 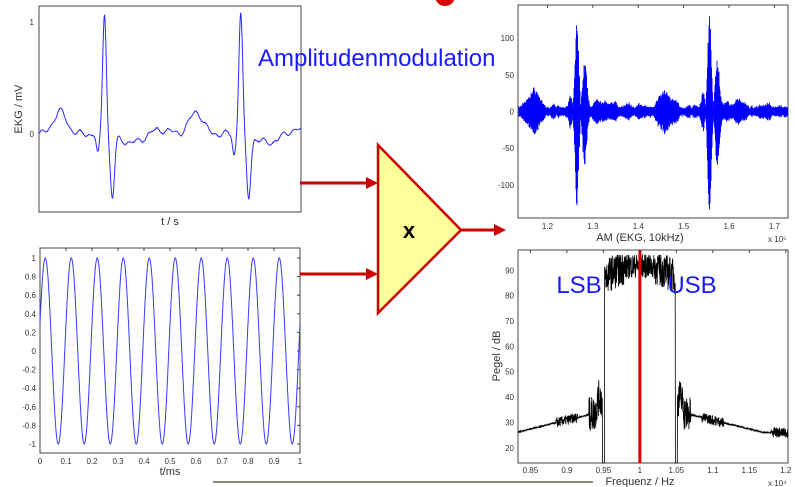 What do you see at coordinates (170, 222) in the screenshot?
I see `ekg-xlabel: t / s` at bounding box center [170, 222].